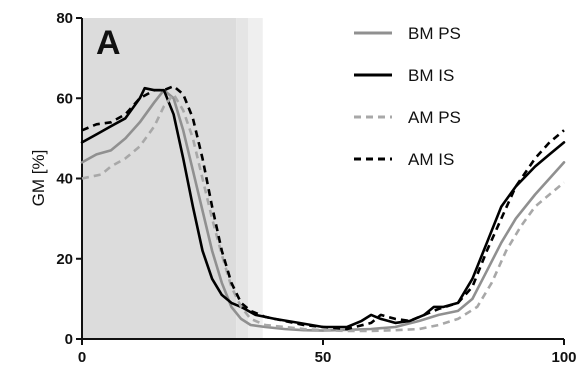 This screenshot has width=580, height=371. Describe the element at coordinates (64, 98) in the screenshot. I see `y-tick-label: 60` at that location.